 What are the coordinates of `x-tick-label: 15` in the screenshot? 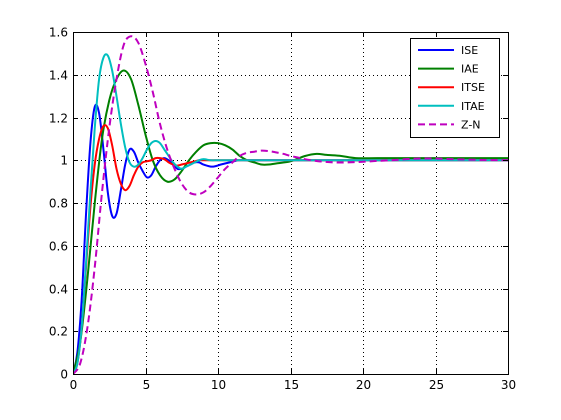 It's located at (291, 385).